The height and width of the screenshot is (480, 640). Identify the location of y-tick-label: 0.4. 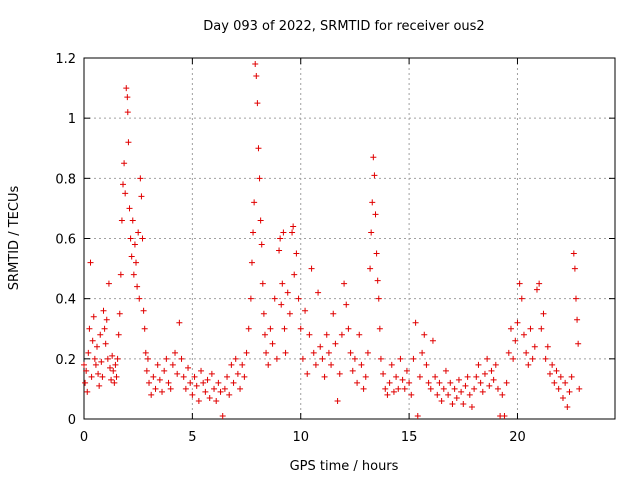
(65, 300).